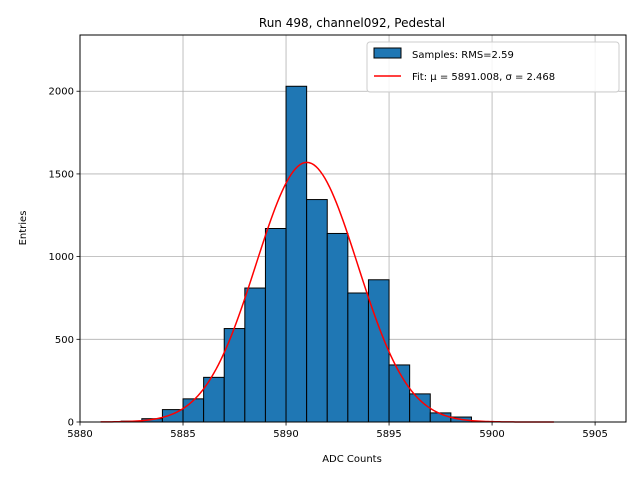  I want to click on y-tick-label: 500, so click(64, 340).